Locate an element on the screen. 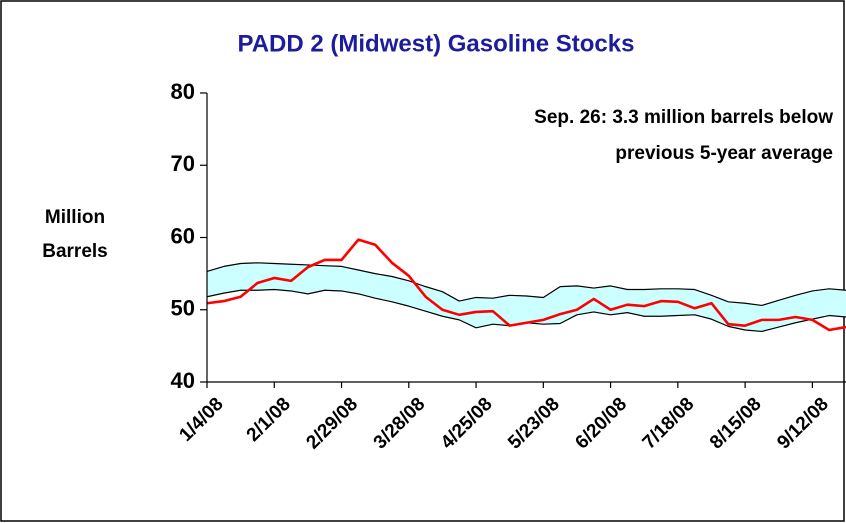 The width and height of the screenshot is (846, 523). y-axis-label: Million is located at coordinates (75, 217).